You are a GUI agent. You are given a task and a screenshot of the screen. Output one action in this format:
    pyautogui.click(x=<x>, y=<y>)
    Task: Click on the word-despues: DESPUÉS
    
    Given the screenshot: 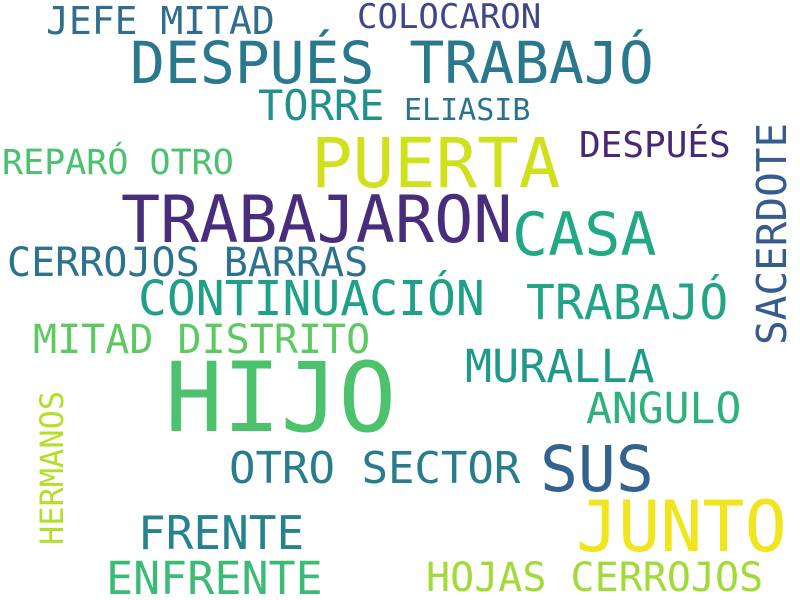 What is the action you would take?
    pyautogui.click(x=655, y=145)
    